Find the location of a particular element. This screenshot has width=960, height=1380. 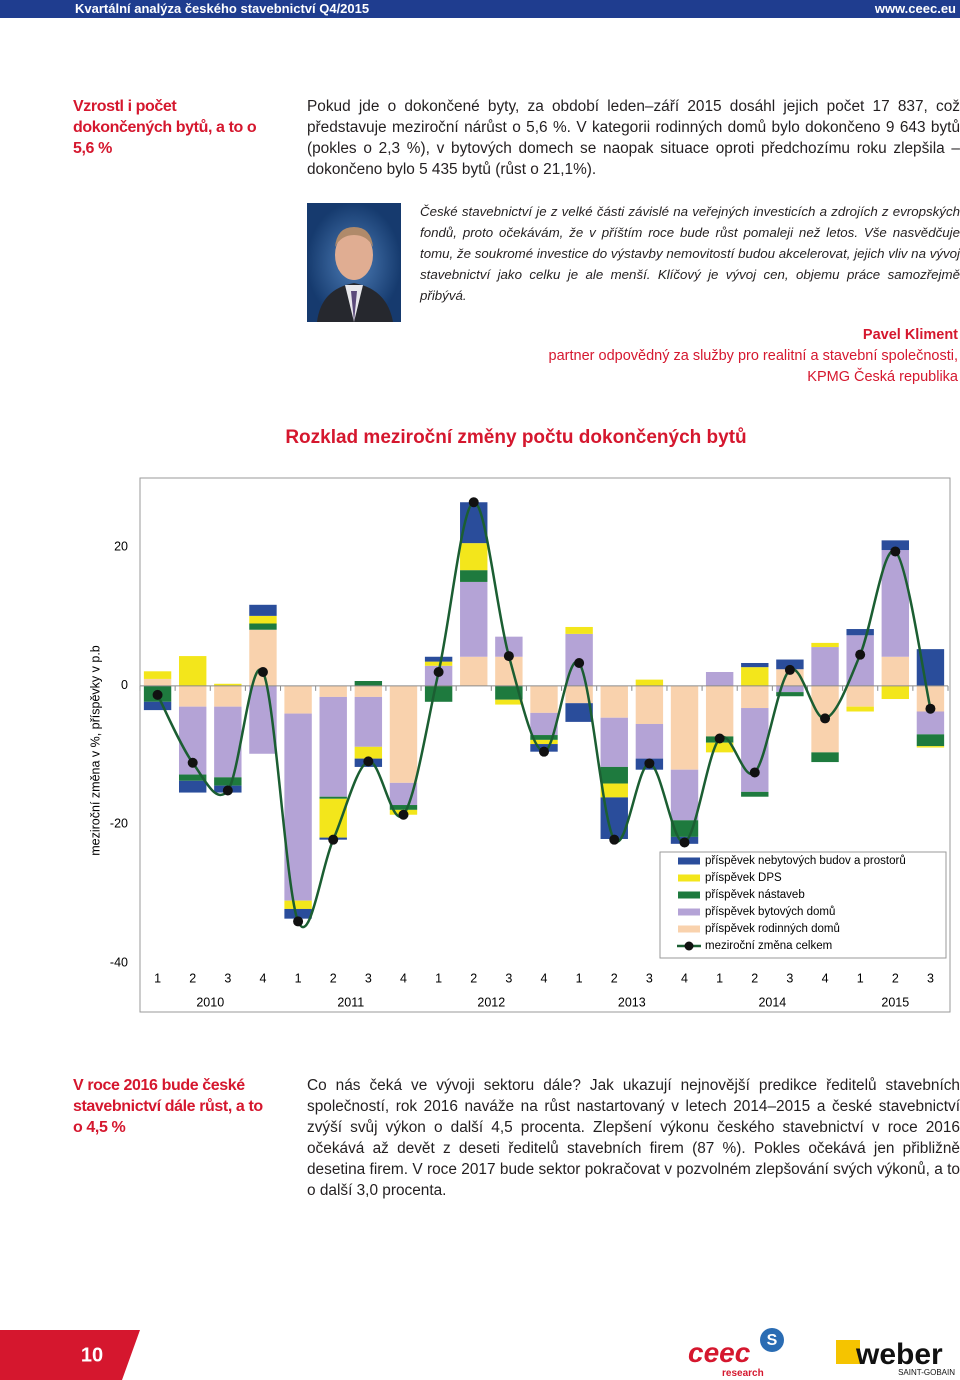

page-number: 10 is located at coordinates (92, 1355).